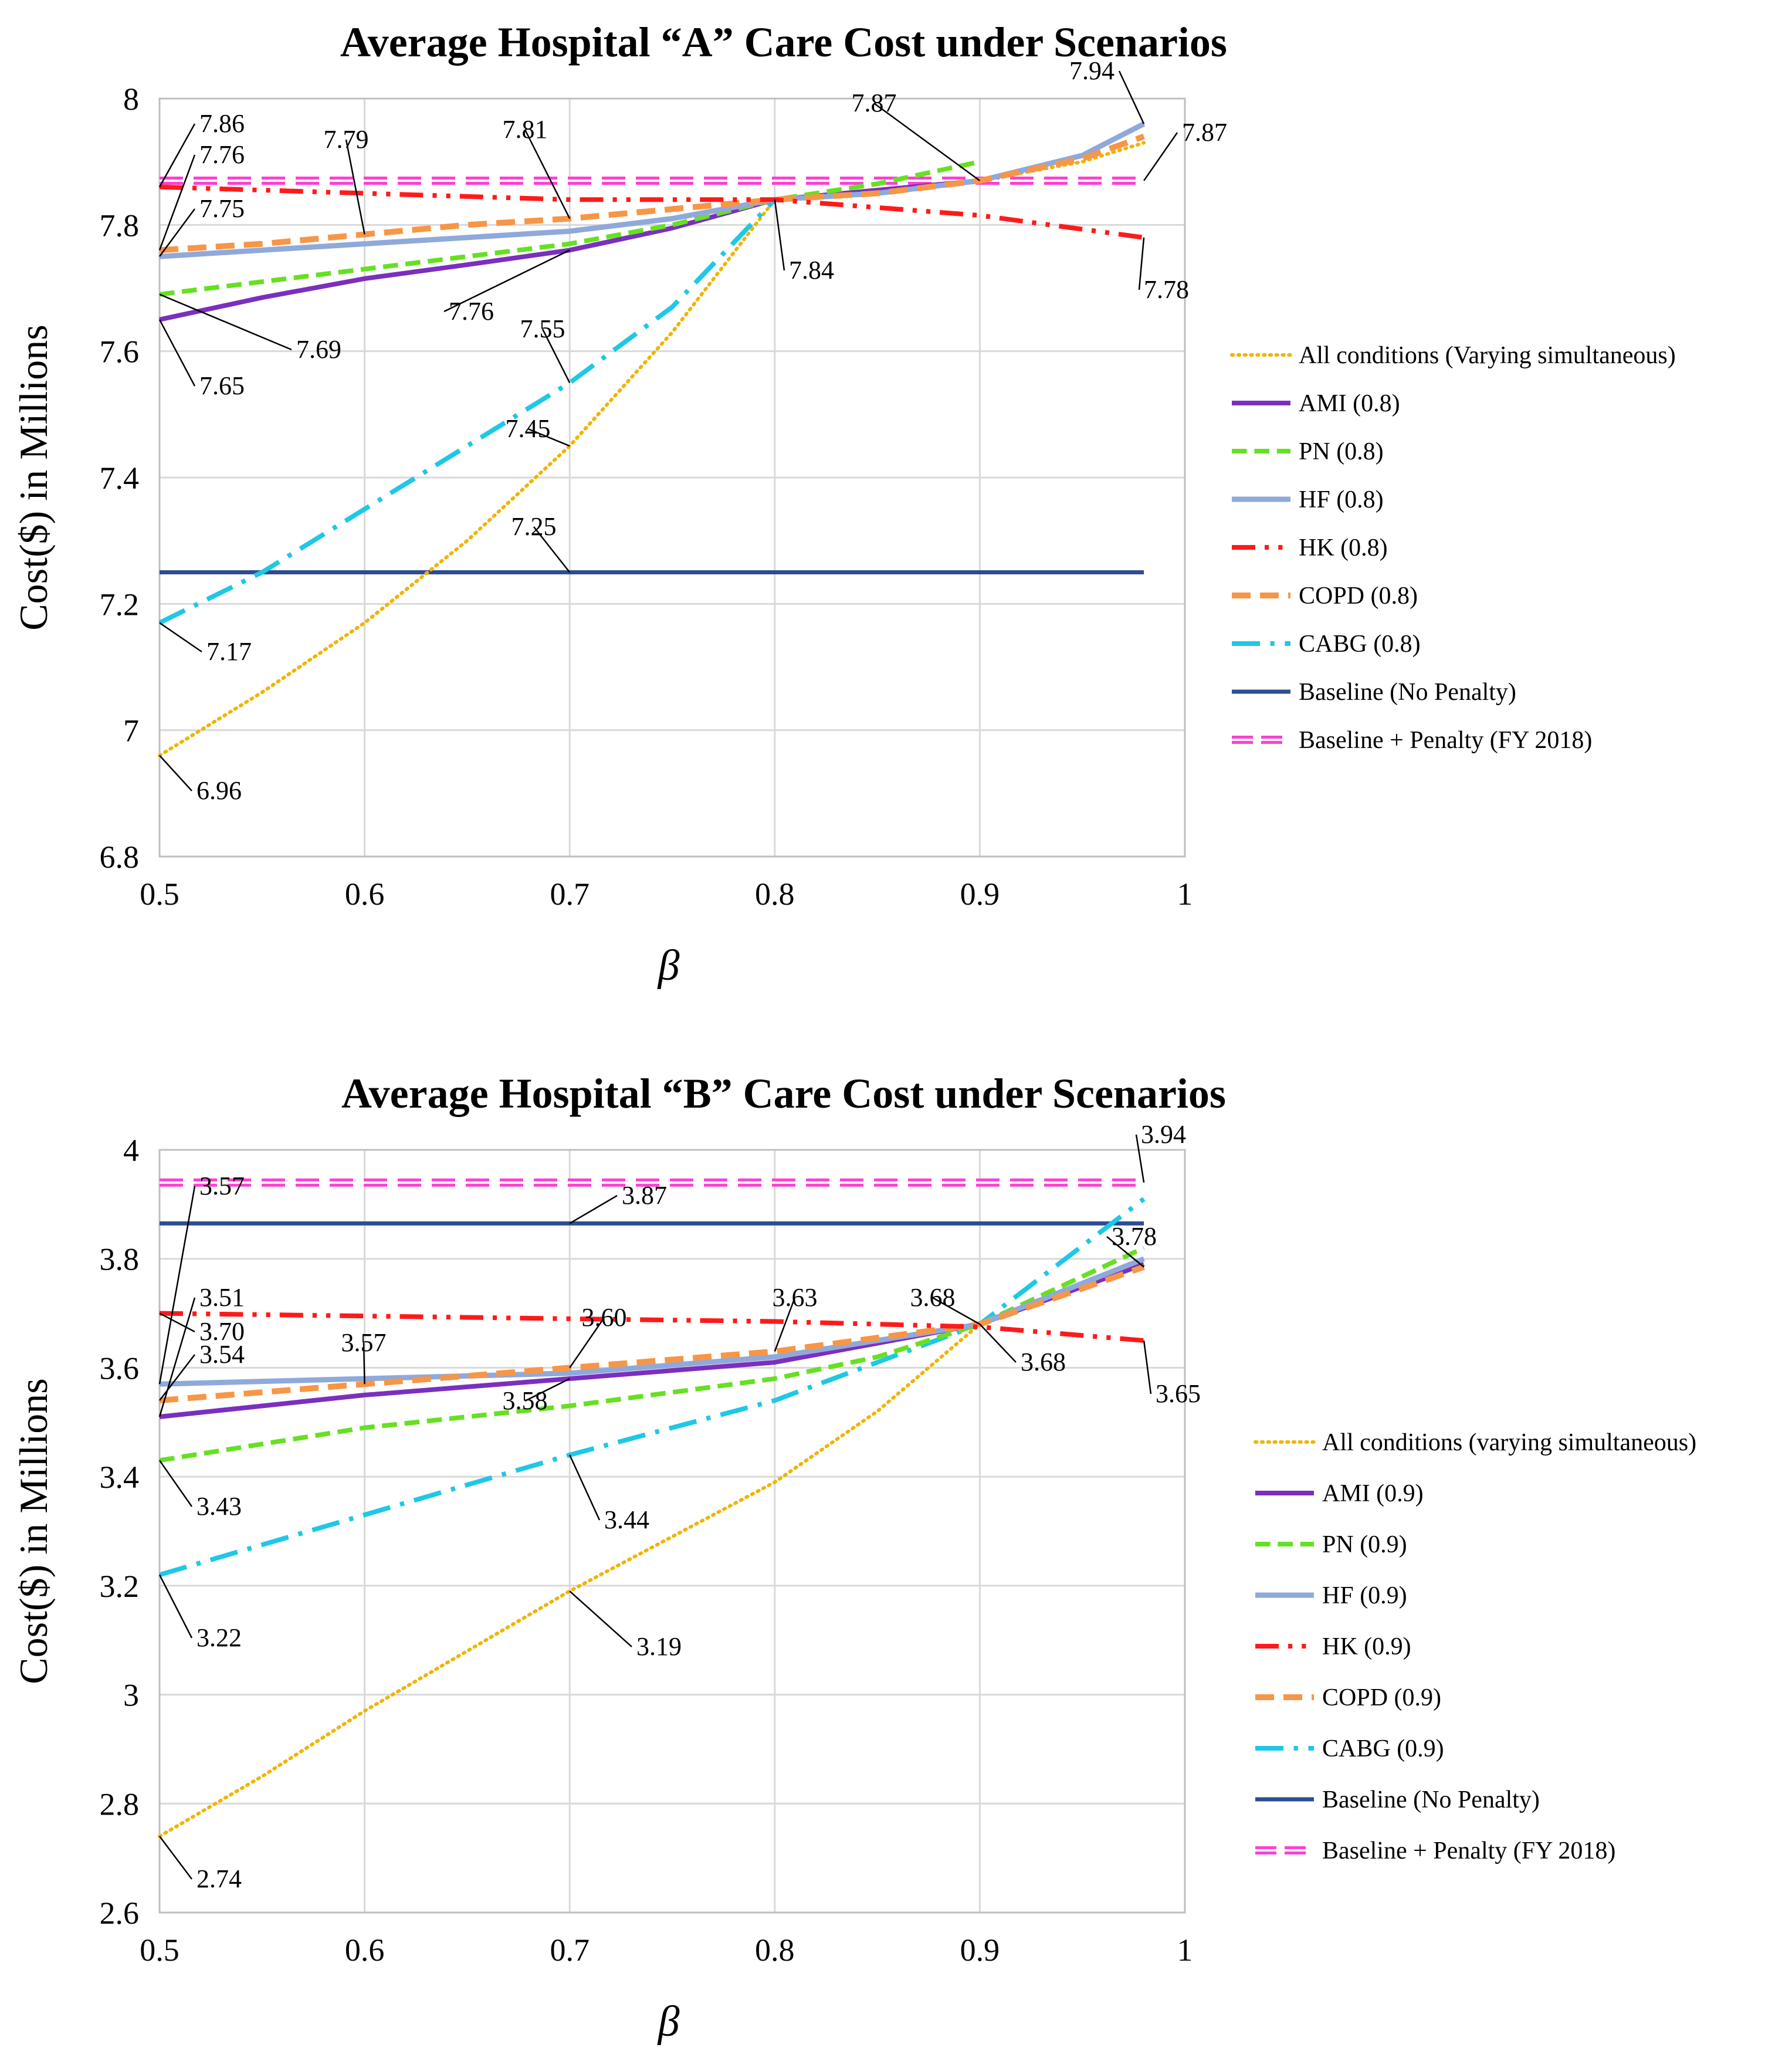  I want to click on legend-label: All conditions (Varying simultaneous), so click(1487, 355).